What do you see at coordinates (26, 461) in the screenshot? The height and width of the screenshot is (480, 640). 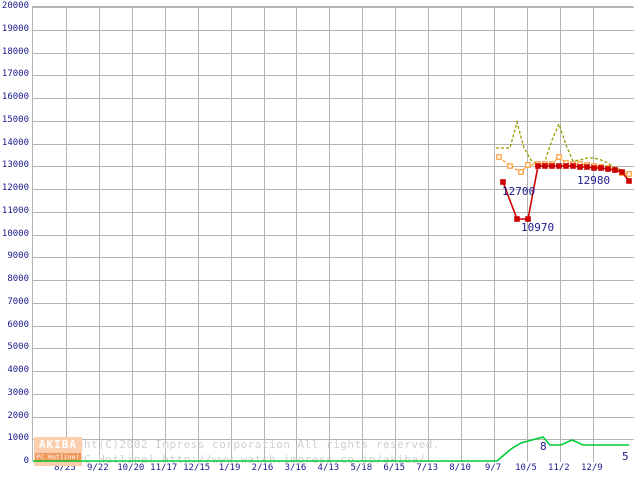 I see `y-axis-tick-label: 0` at bounding box center [26, 461].